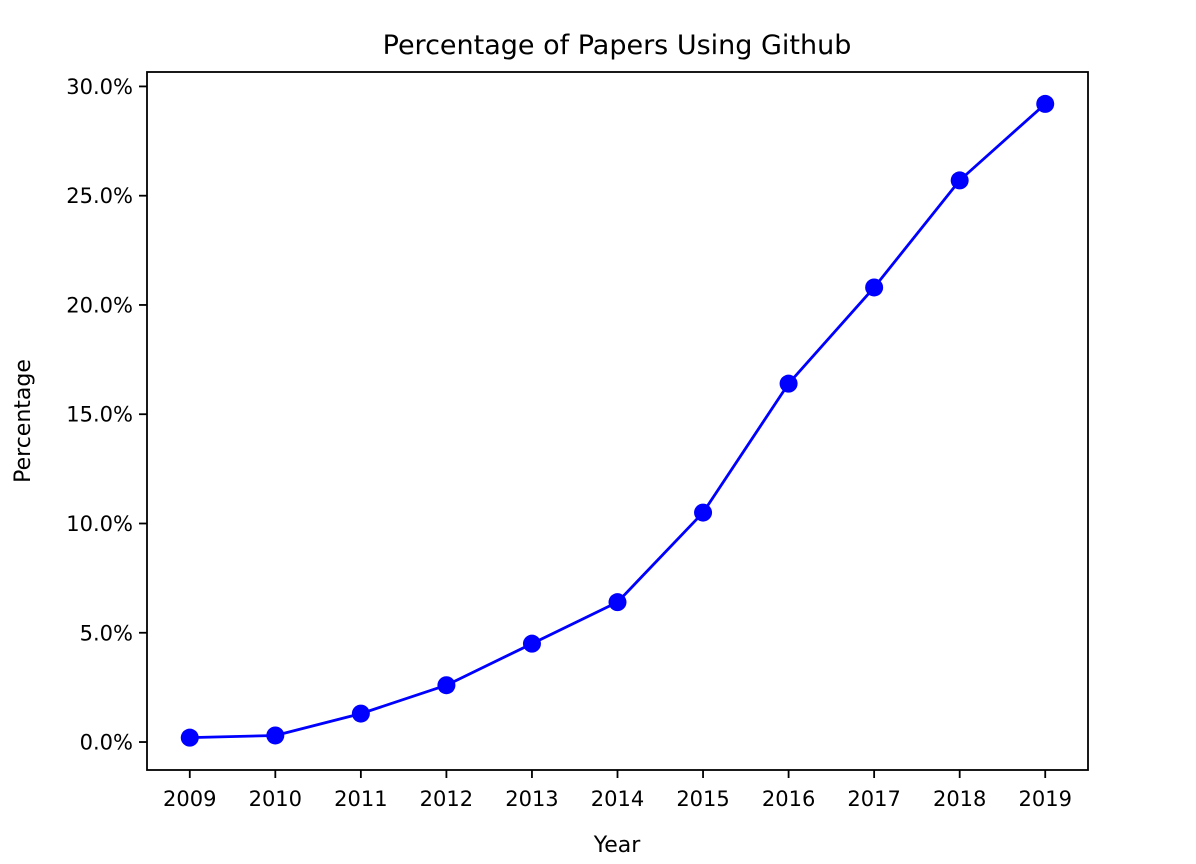 This screenshot has width=1196, height=864. I want to click on y-tick-label: 25.0%, so click(99, 196).